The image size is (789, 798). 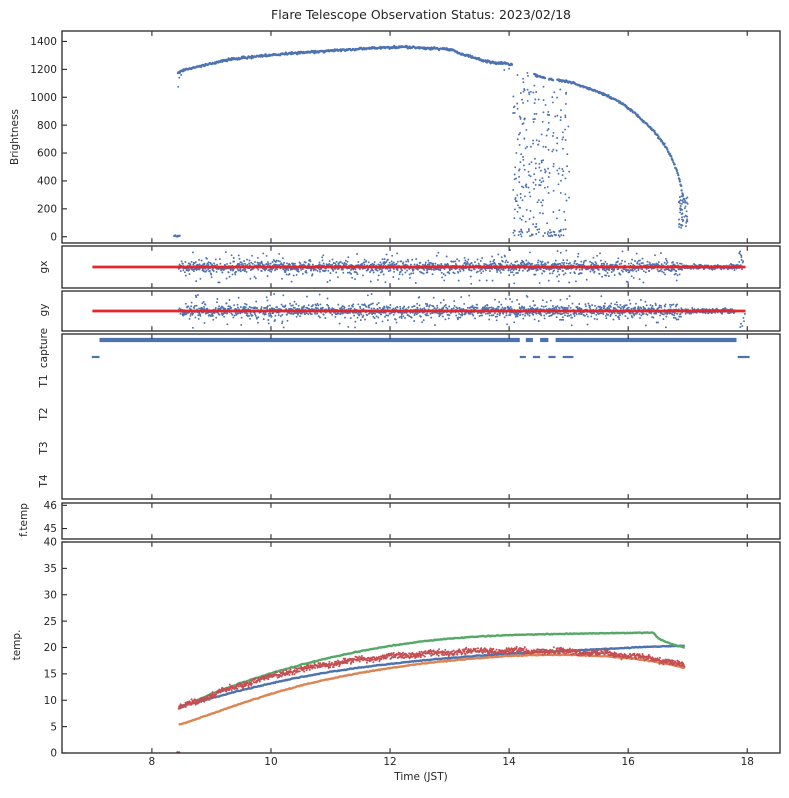 I want to click on svg-text: 18, so click(x=747, y=762).